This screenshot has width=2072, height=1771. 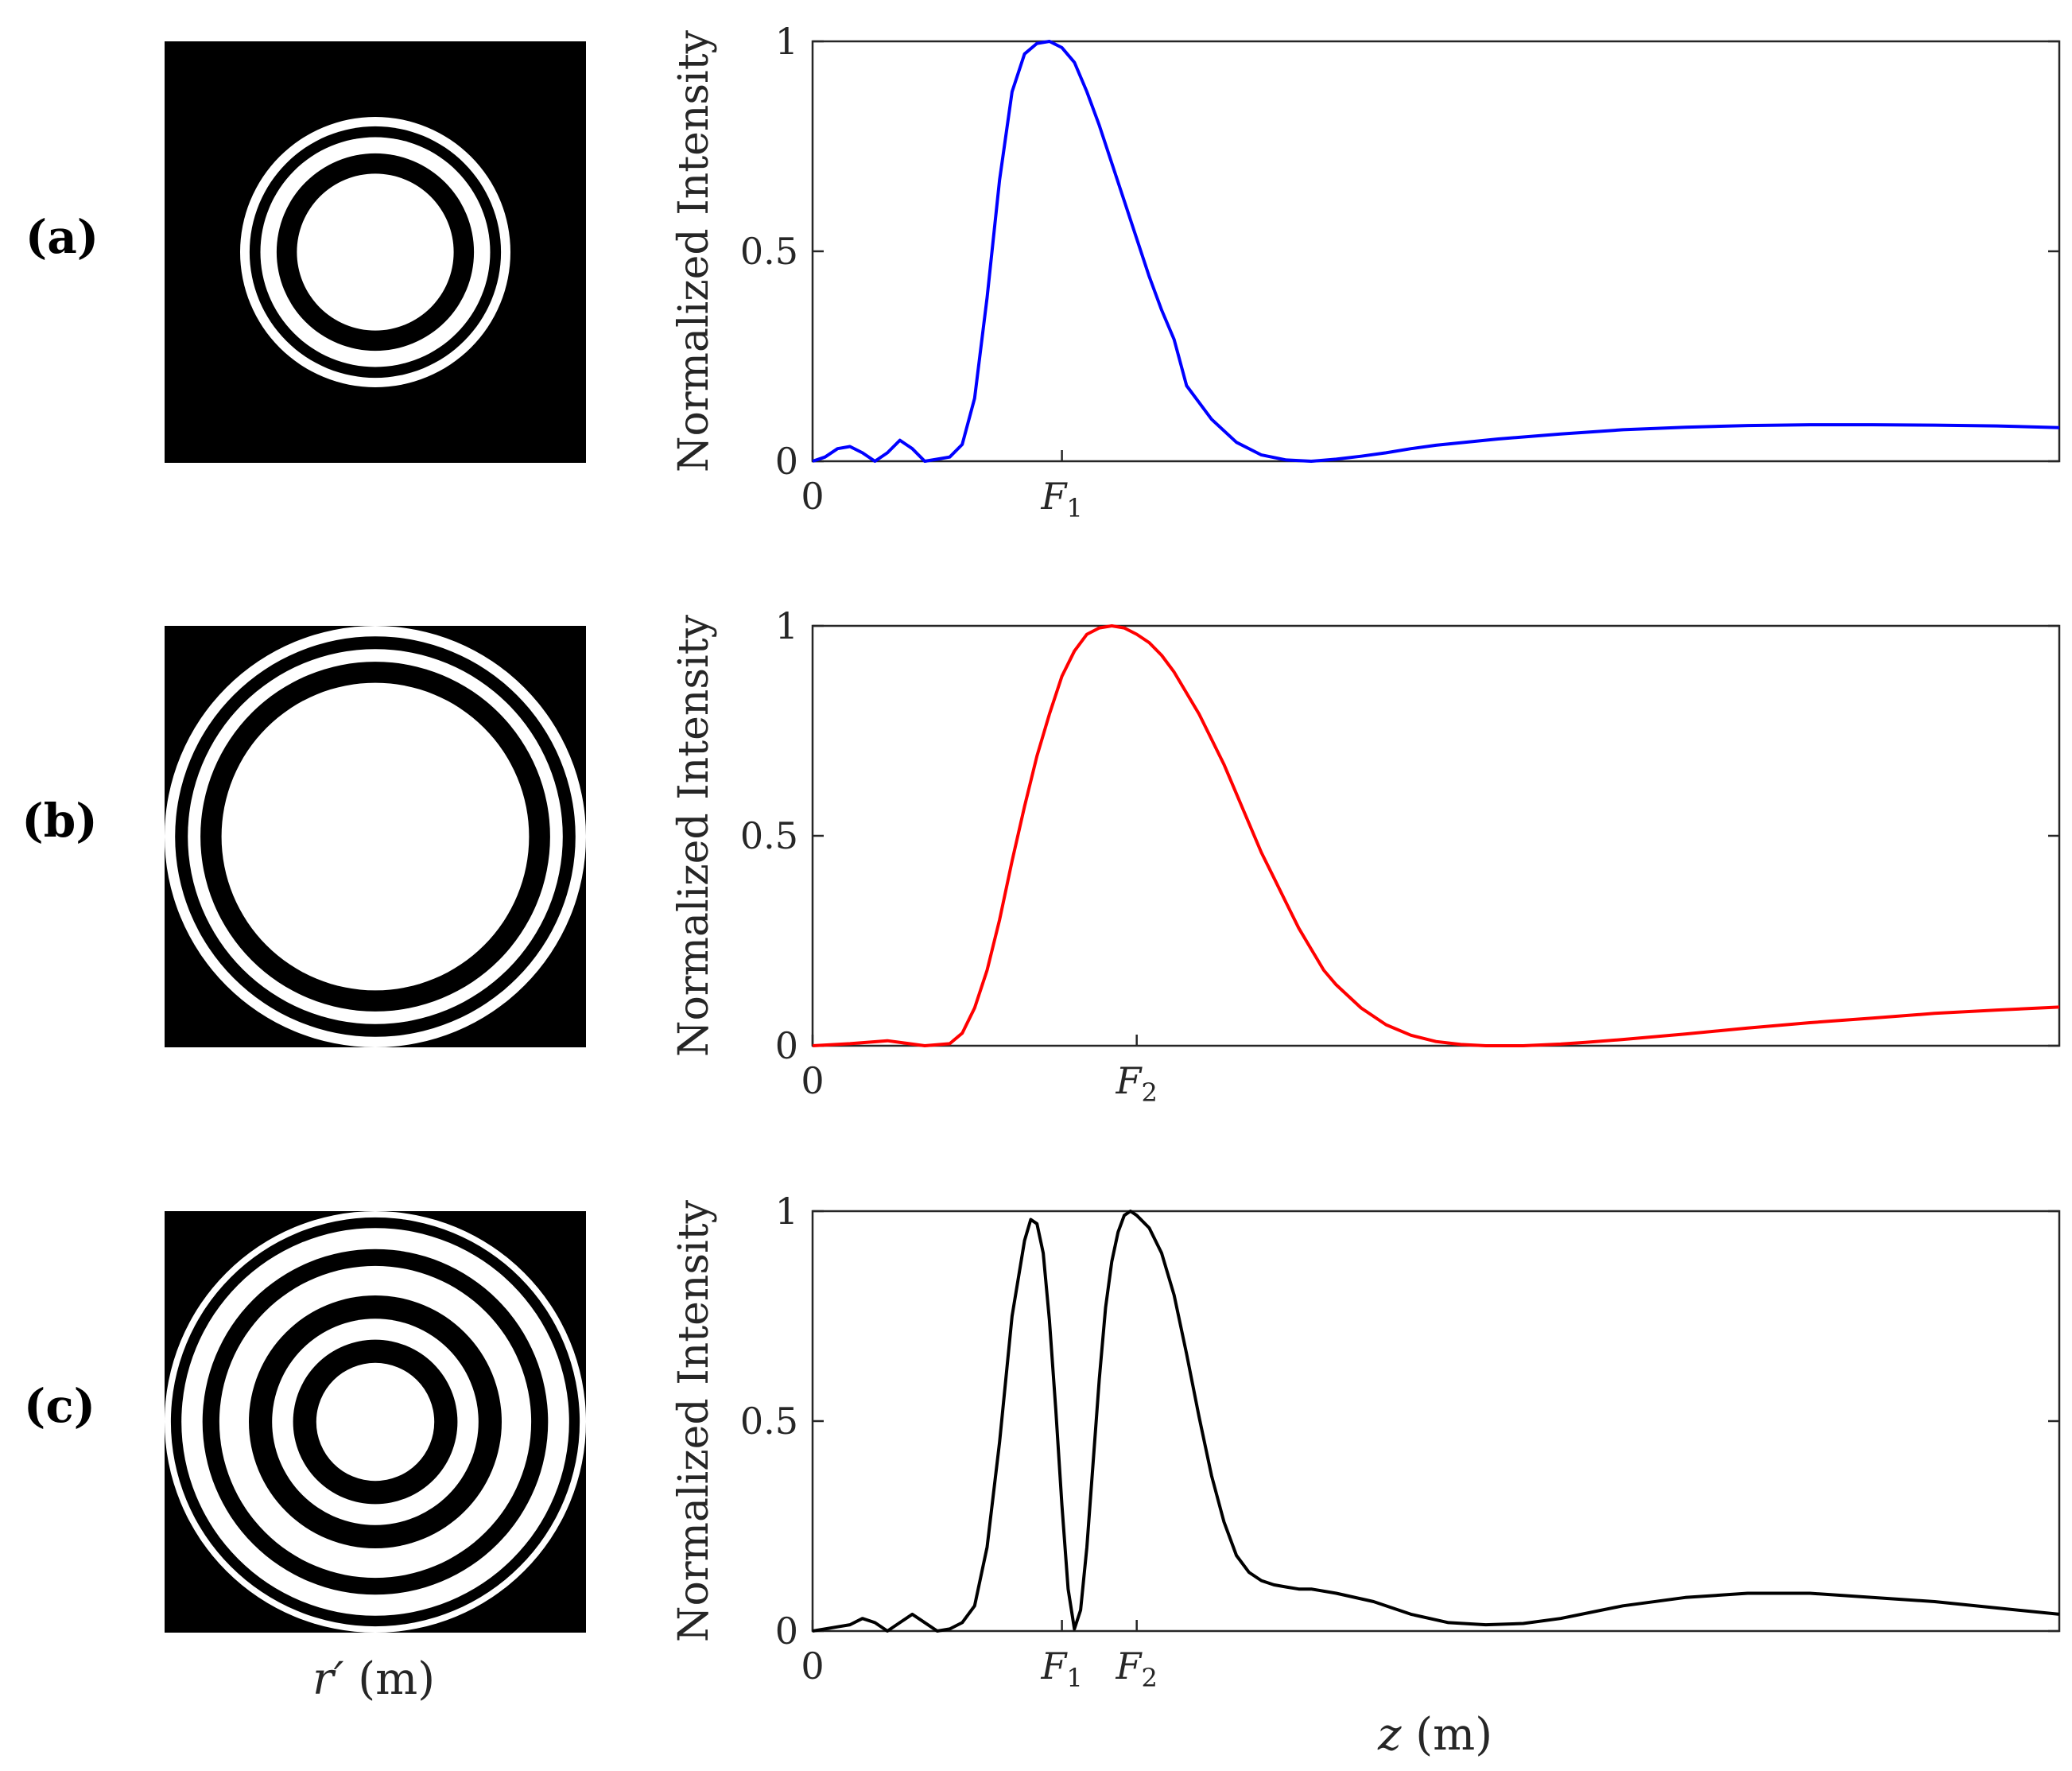 What do you see at coordinates (373, 1679) in the screenshot?
I see `zone-plate-xlabel: r′ (m)` at bounding box center [373, 1679].